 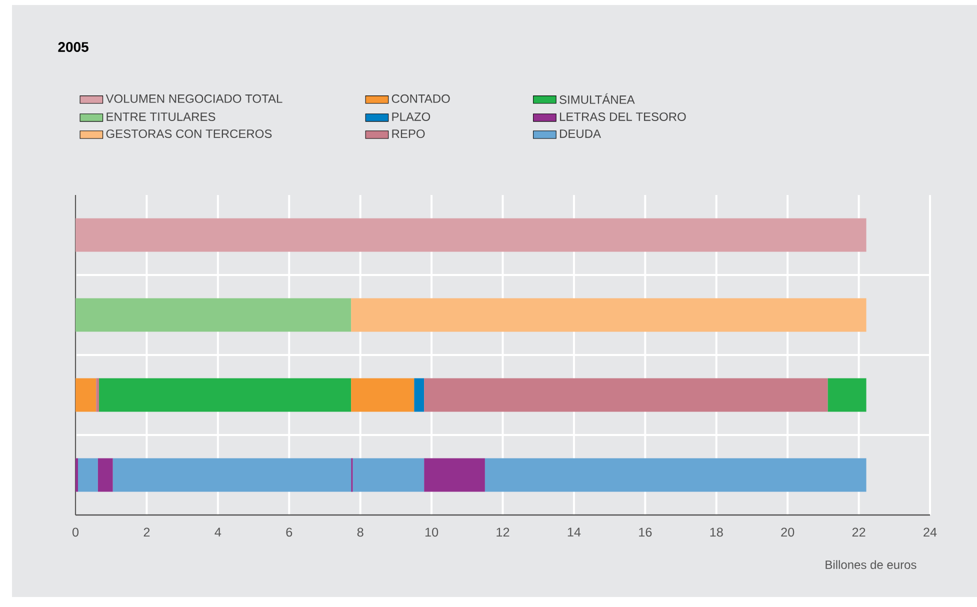 What do you see at coordinates (787, 532) in the screenshot?
I see `x-tick-label: 20` at bounding box center [787, 532].